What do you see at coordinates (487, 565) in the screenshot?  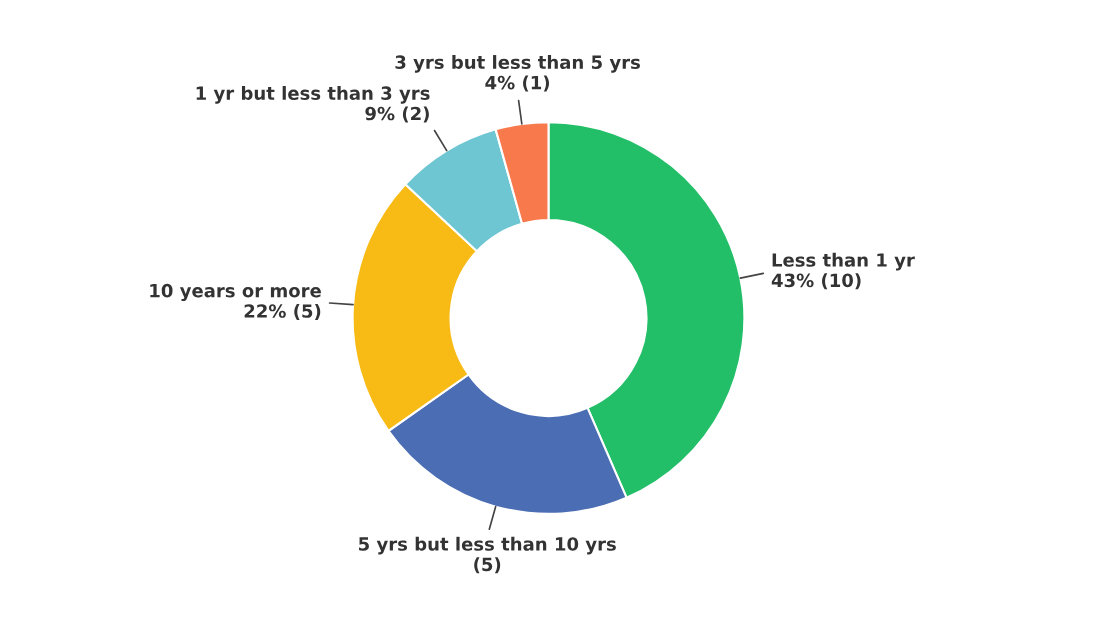 I see `data-label: (5)` at bounding box center [487, 565].